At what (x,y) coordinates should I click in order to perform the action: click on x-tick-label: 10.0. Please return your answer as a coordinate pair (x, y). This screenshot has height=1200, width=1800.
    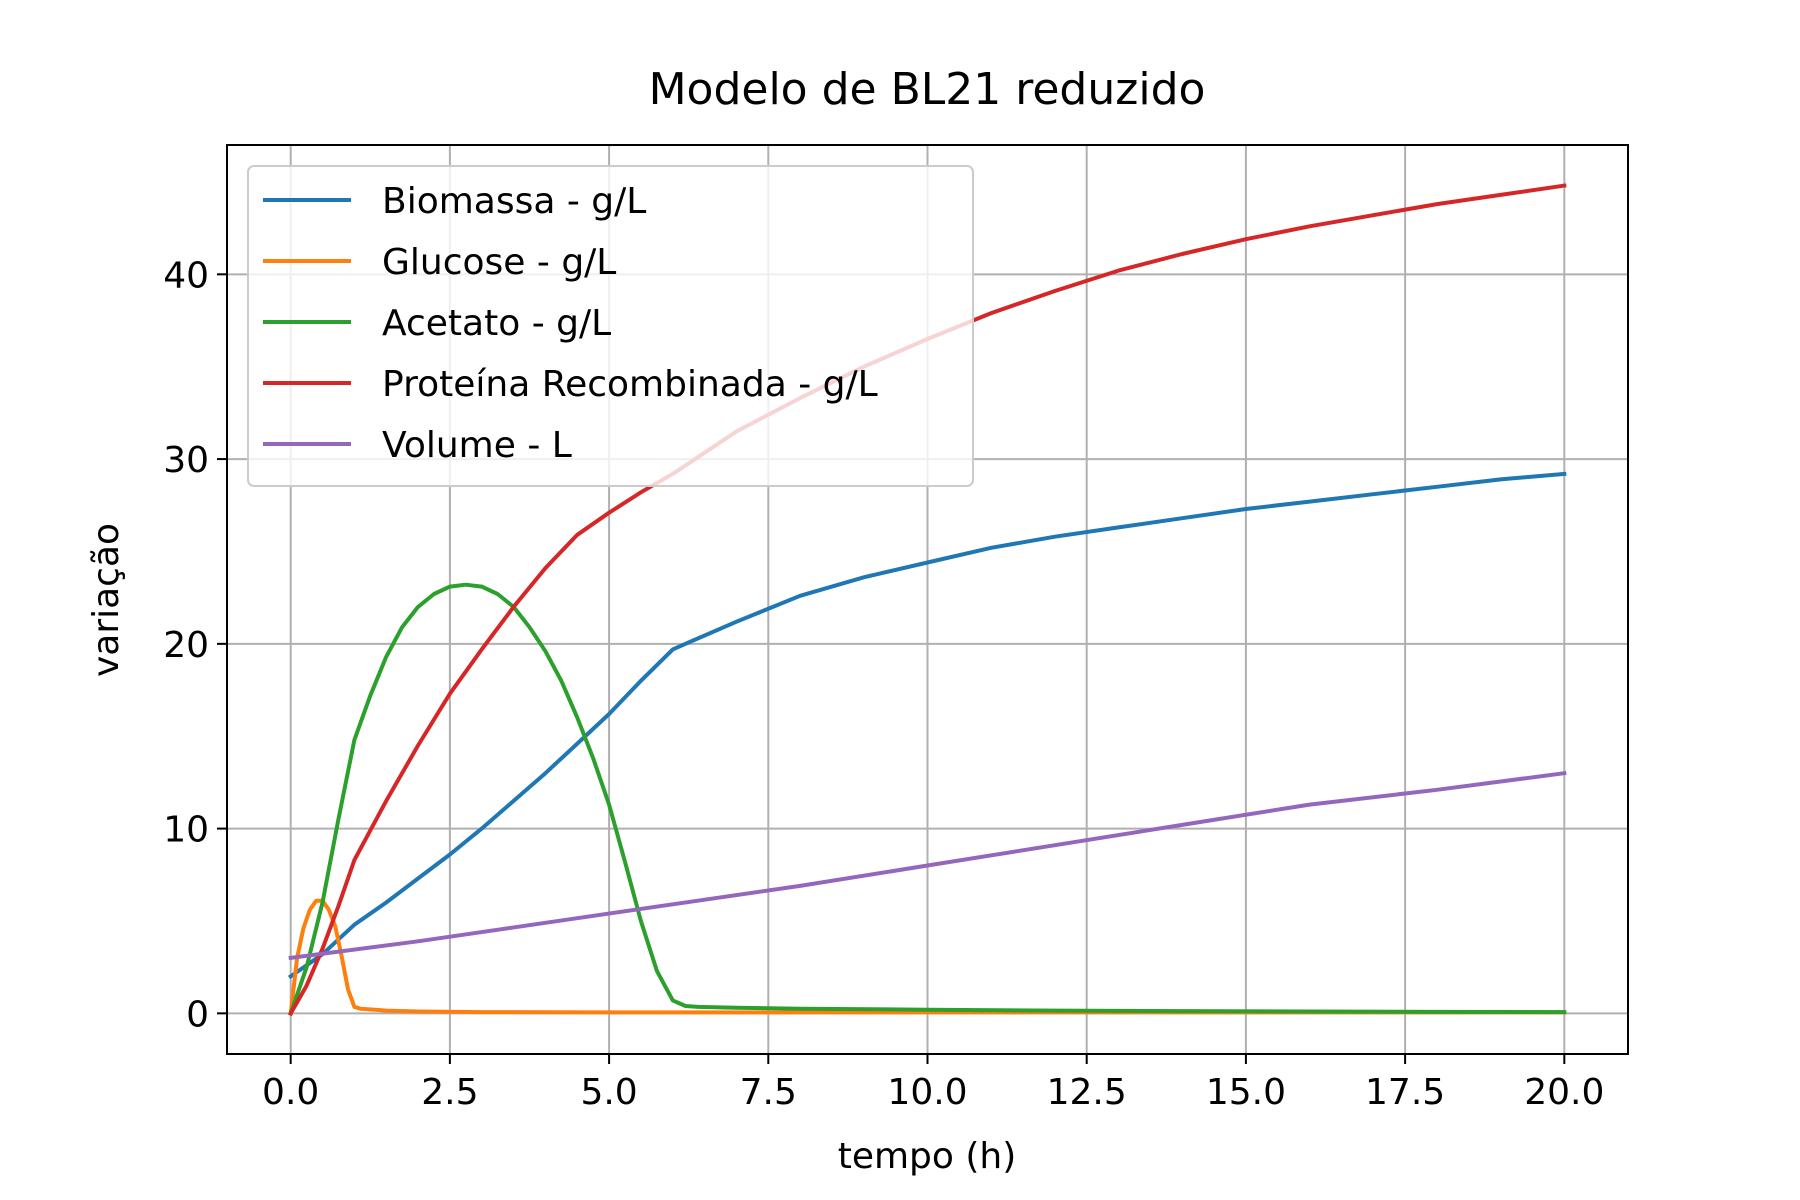
    Looking at the image, I should click on (927, 1092).